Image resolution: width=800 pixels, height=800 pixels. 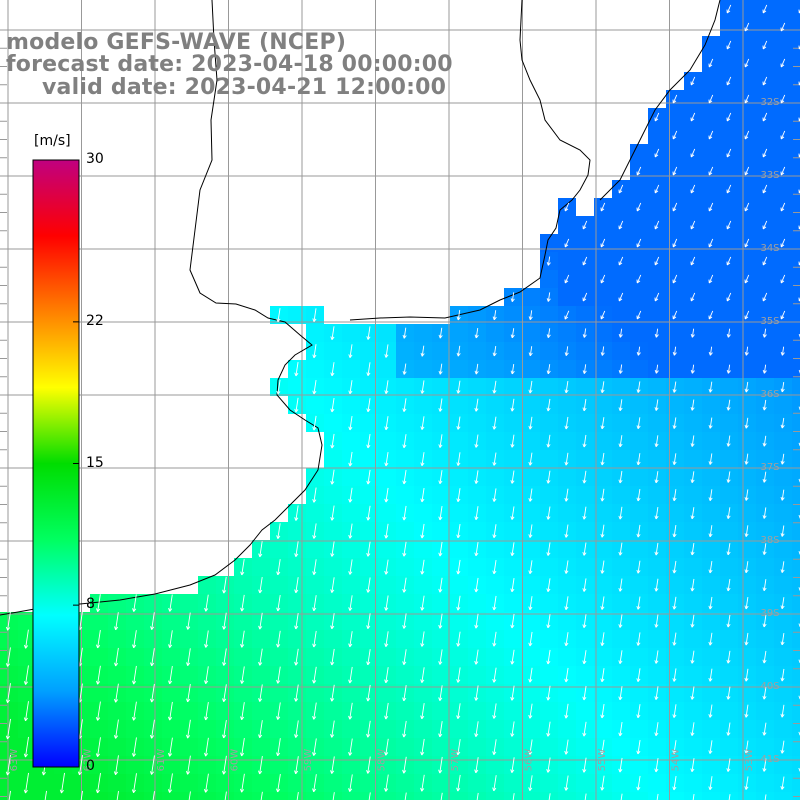 I want to click on longitude-label: 53W, so click(x=749, y=760).